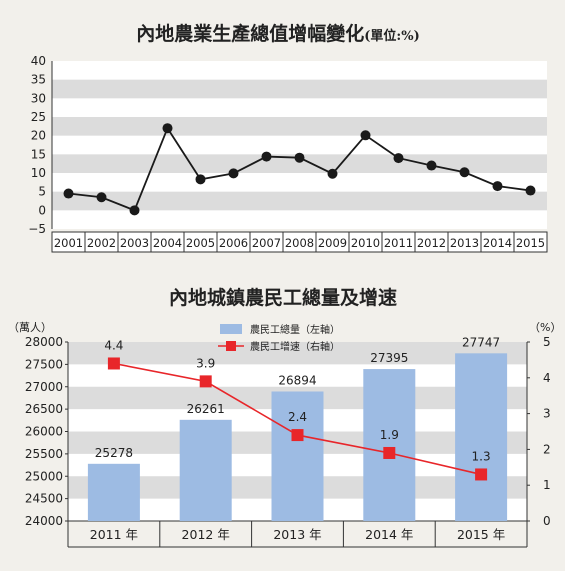 This screenshot has width=565, height=571. What do you see at coordinates (134, 243) in the screenshot?
I see `chart1-x-tick-label: 2003` at bounding box center [134, 243].